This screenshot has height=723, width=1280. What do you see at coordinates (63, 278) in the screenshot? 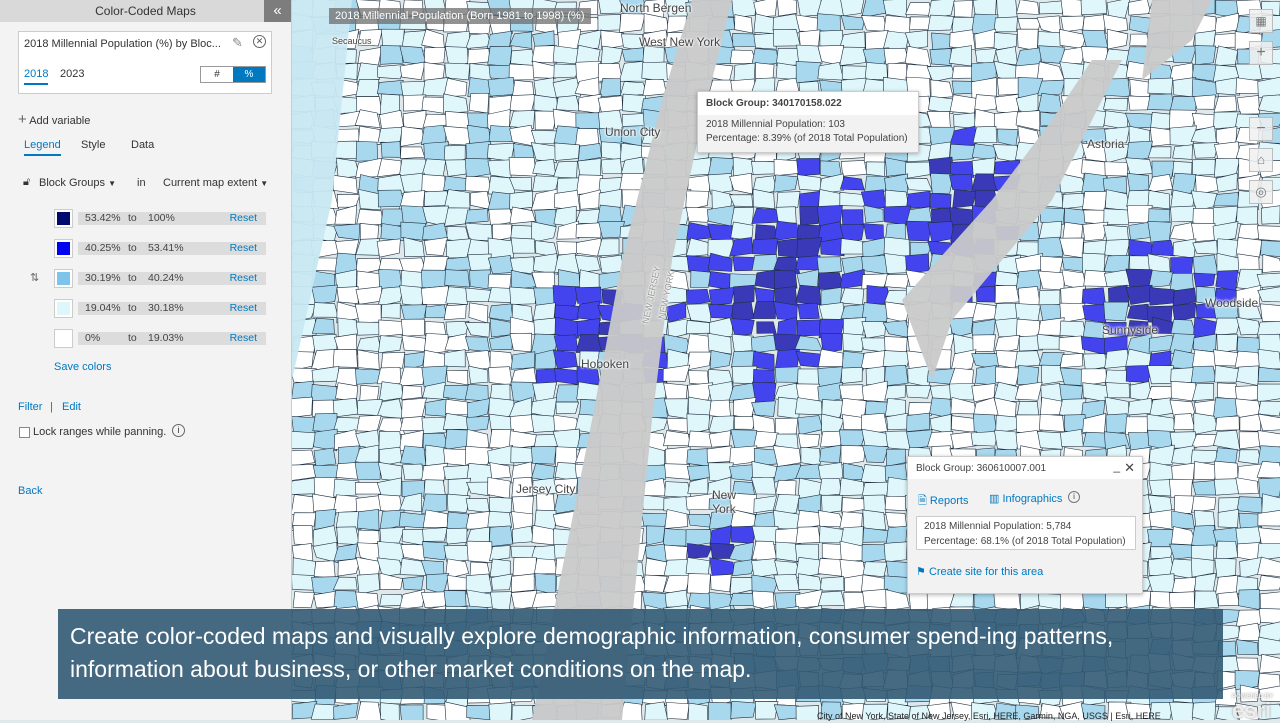
I see `color-swatch` at bounding box center [63, 278].